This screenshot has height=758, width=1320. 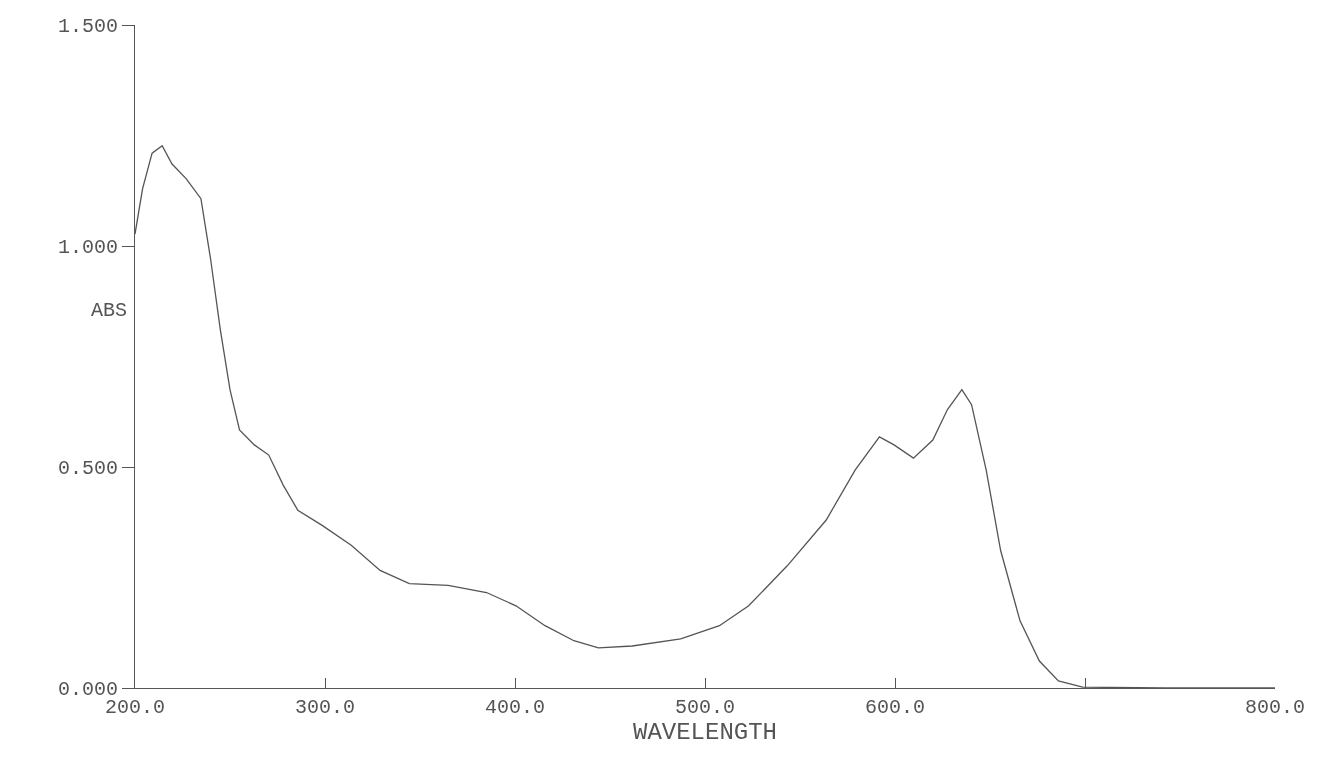 I want to click on x-tick-label: 800.0, so click(x=1275, y=707).